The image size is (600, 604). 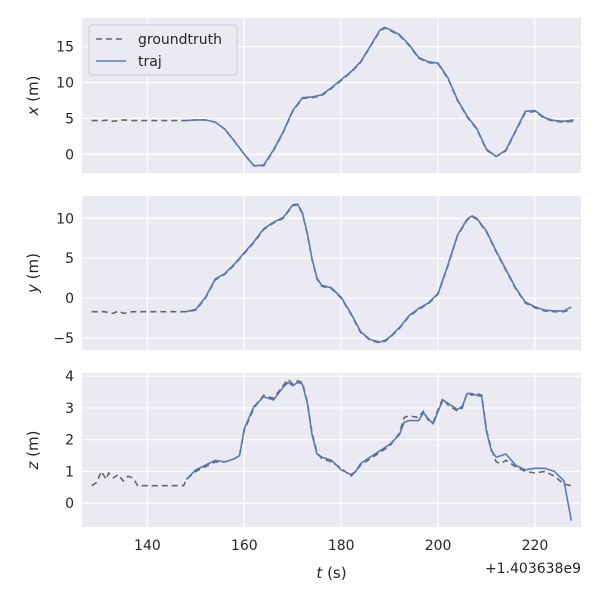 What do you see at coordinates (63, 339) in the screenshot?
I see `y-tick-label: −5` at bounding box center [63, 339].